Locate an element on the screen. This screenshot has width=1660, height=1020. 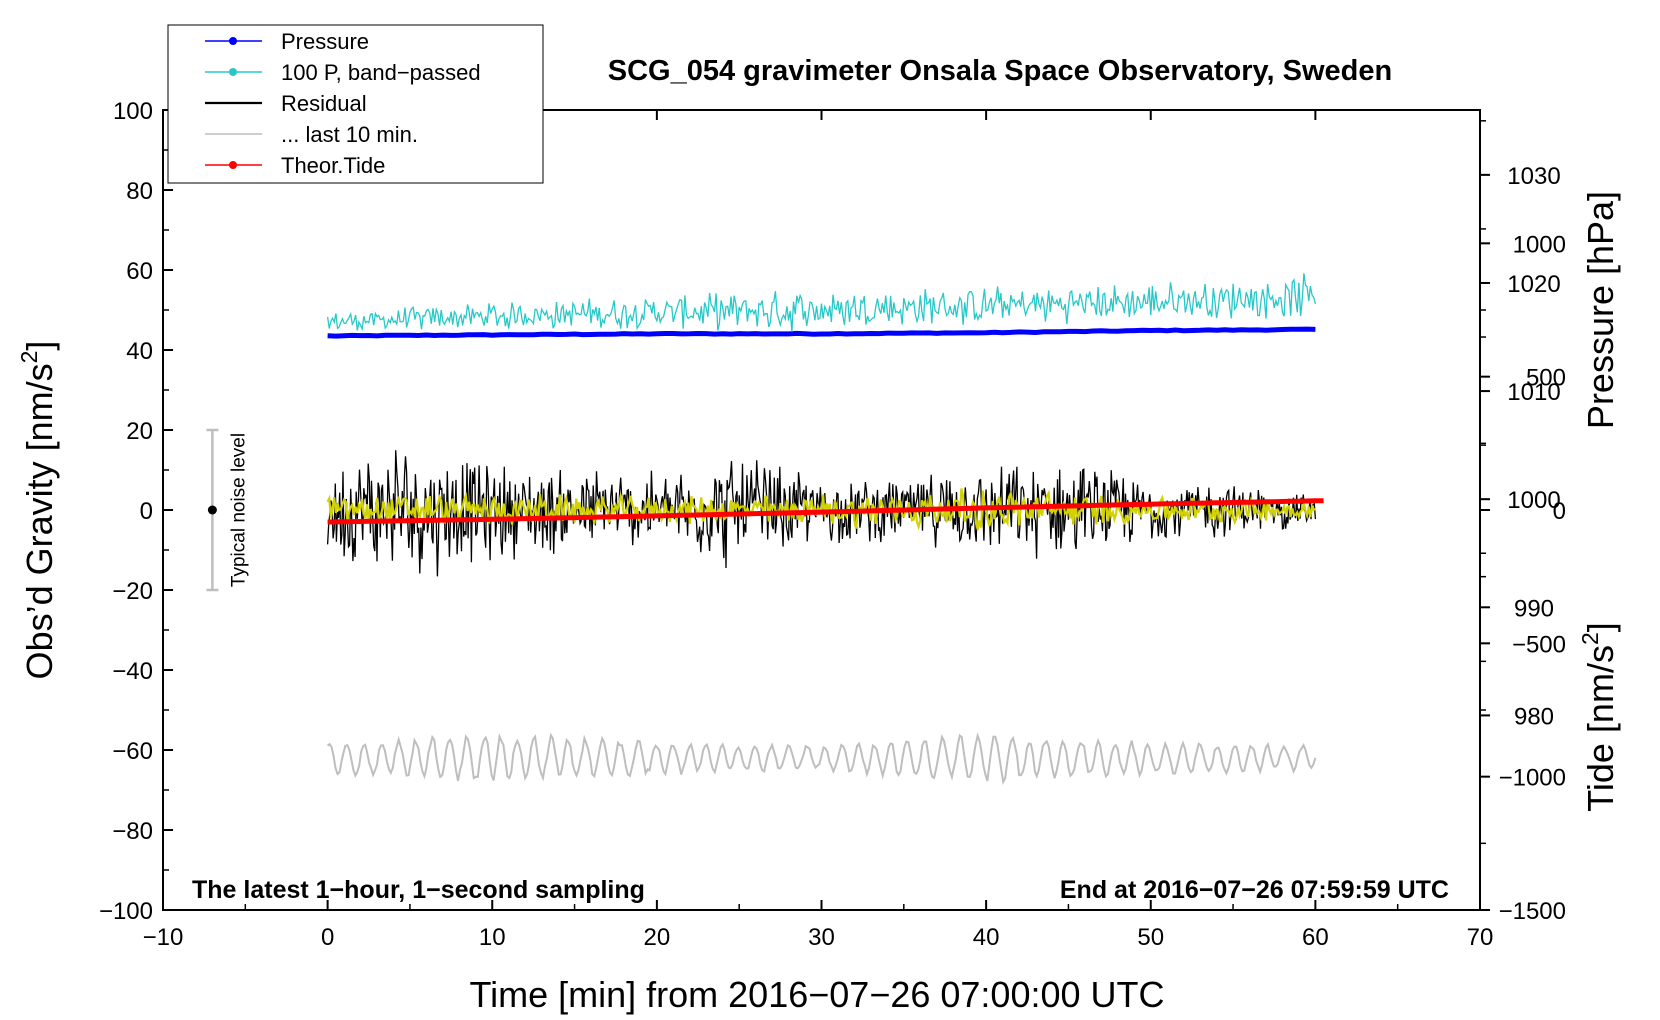
x-tick-label: 60 is located at coordinates (1315, 937).